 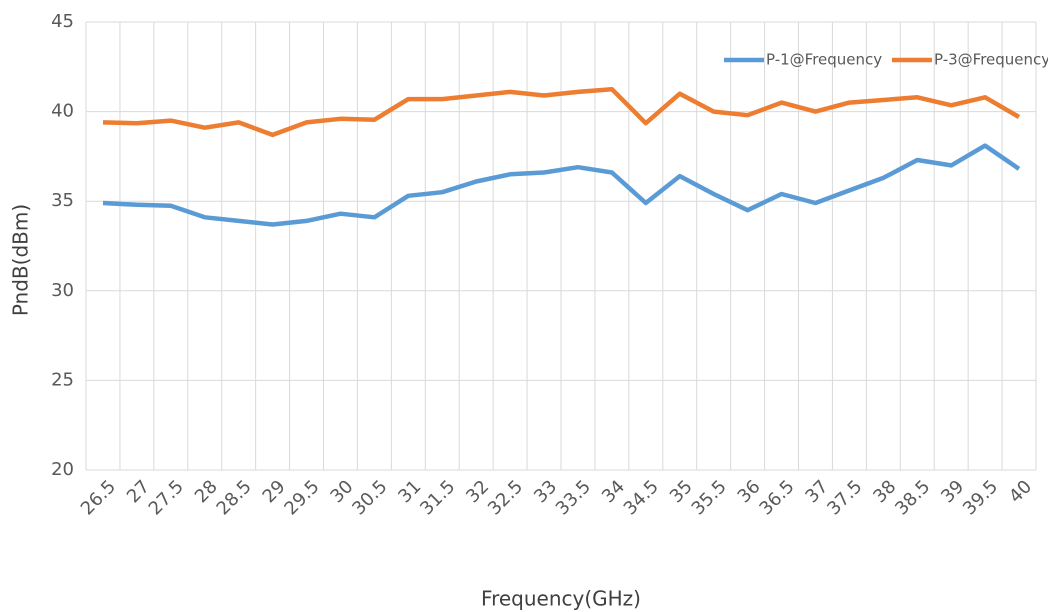 What do you see at coordinates (62, 379) in the screenshot?
I see `y-tick-label: 25` at bounding box center [62, 379].